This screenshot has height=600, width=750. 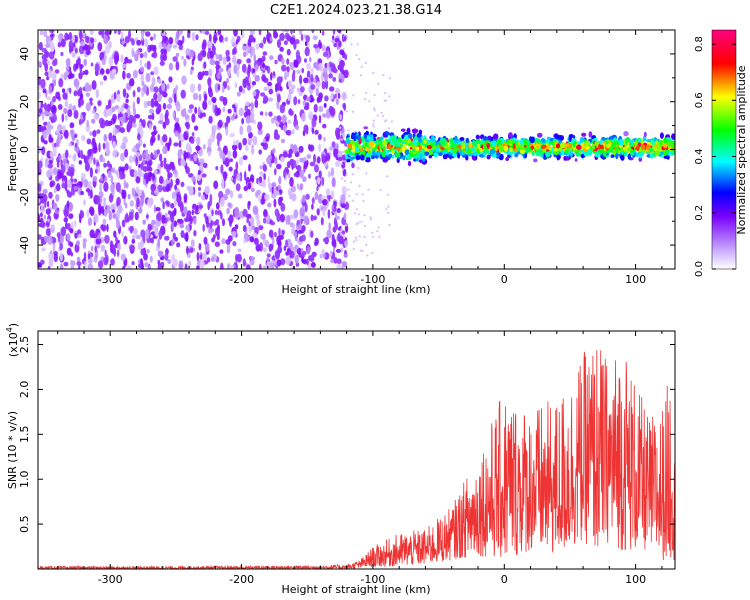 I want to click on snr-multiplier-exp: 4, so click(x=9, y=329).